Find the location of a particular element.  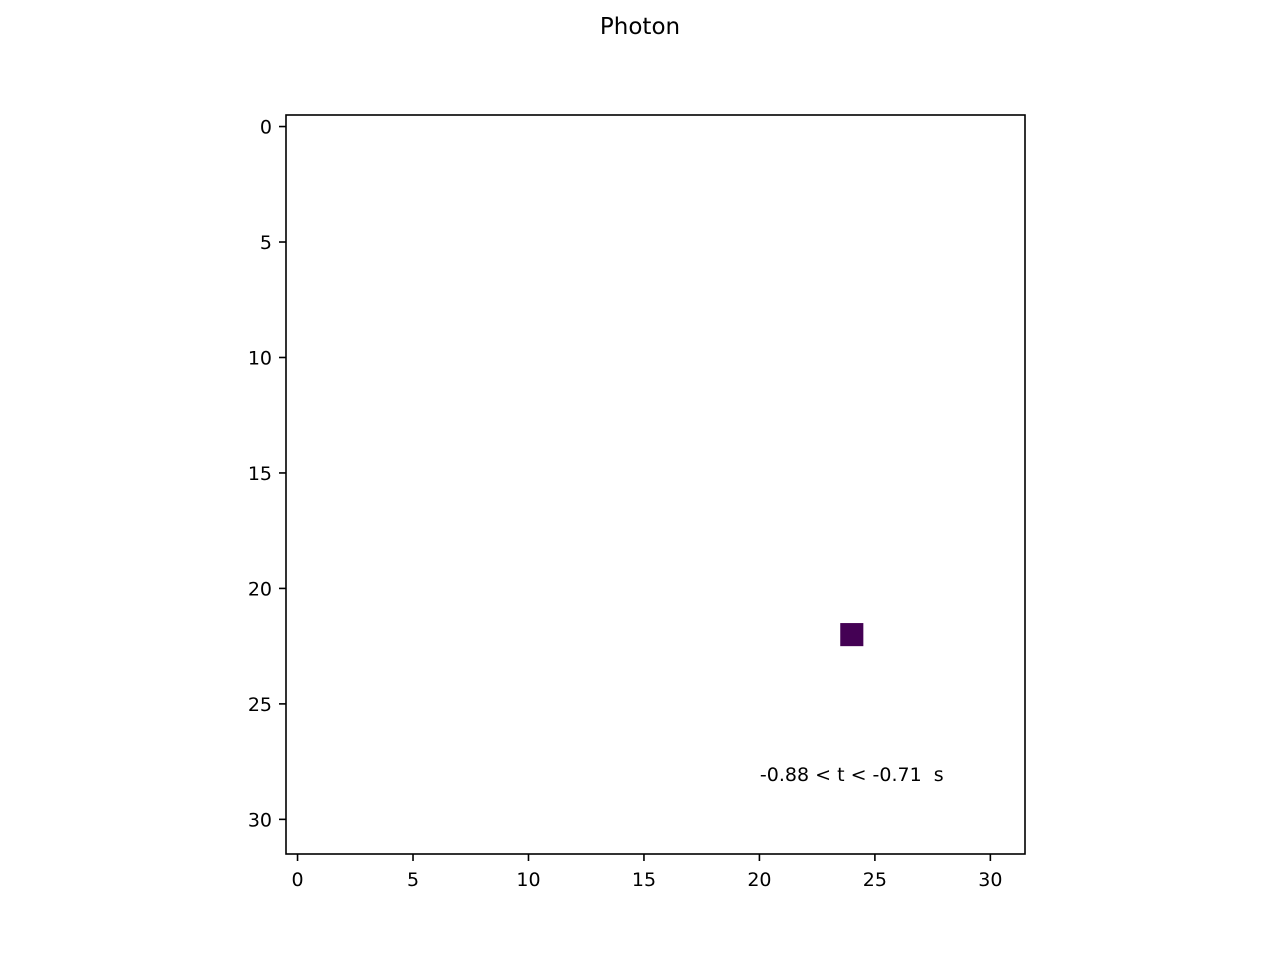

x-tick-label: 15 is located at coordinates (644, 880).